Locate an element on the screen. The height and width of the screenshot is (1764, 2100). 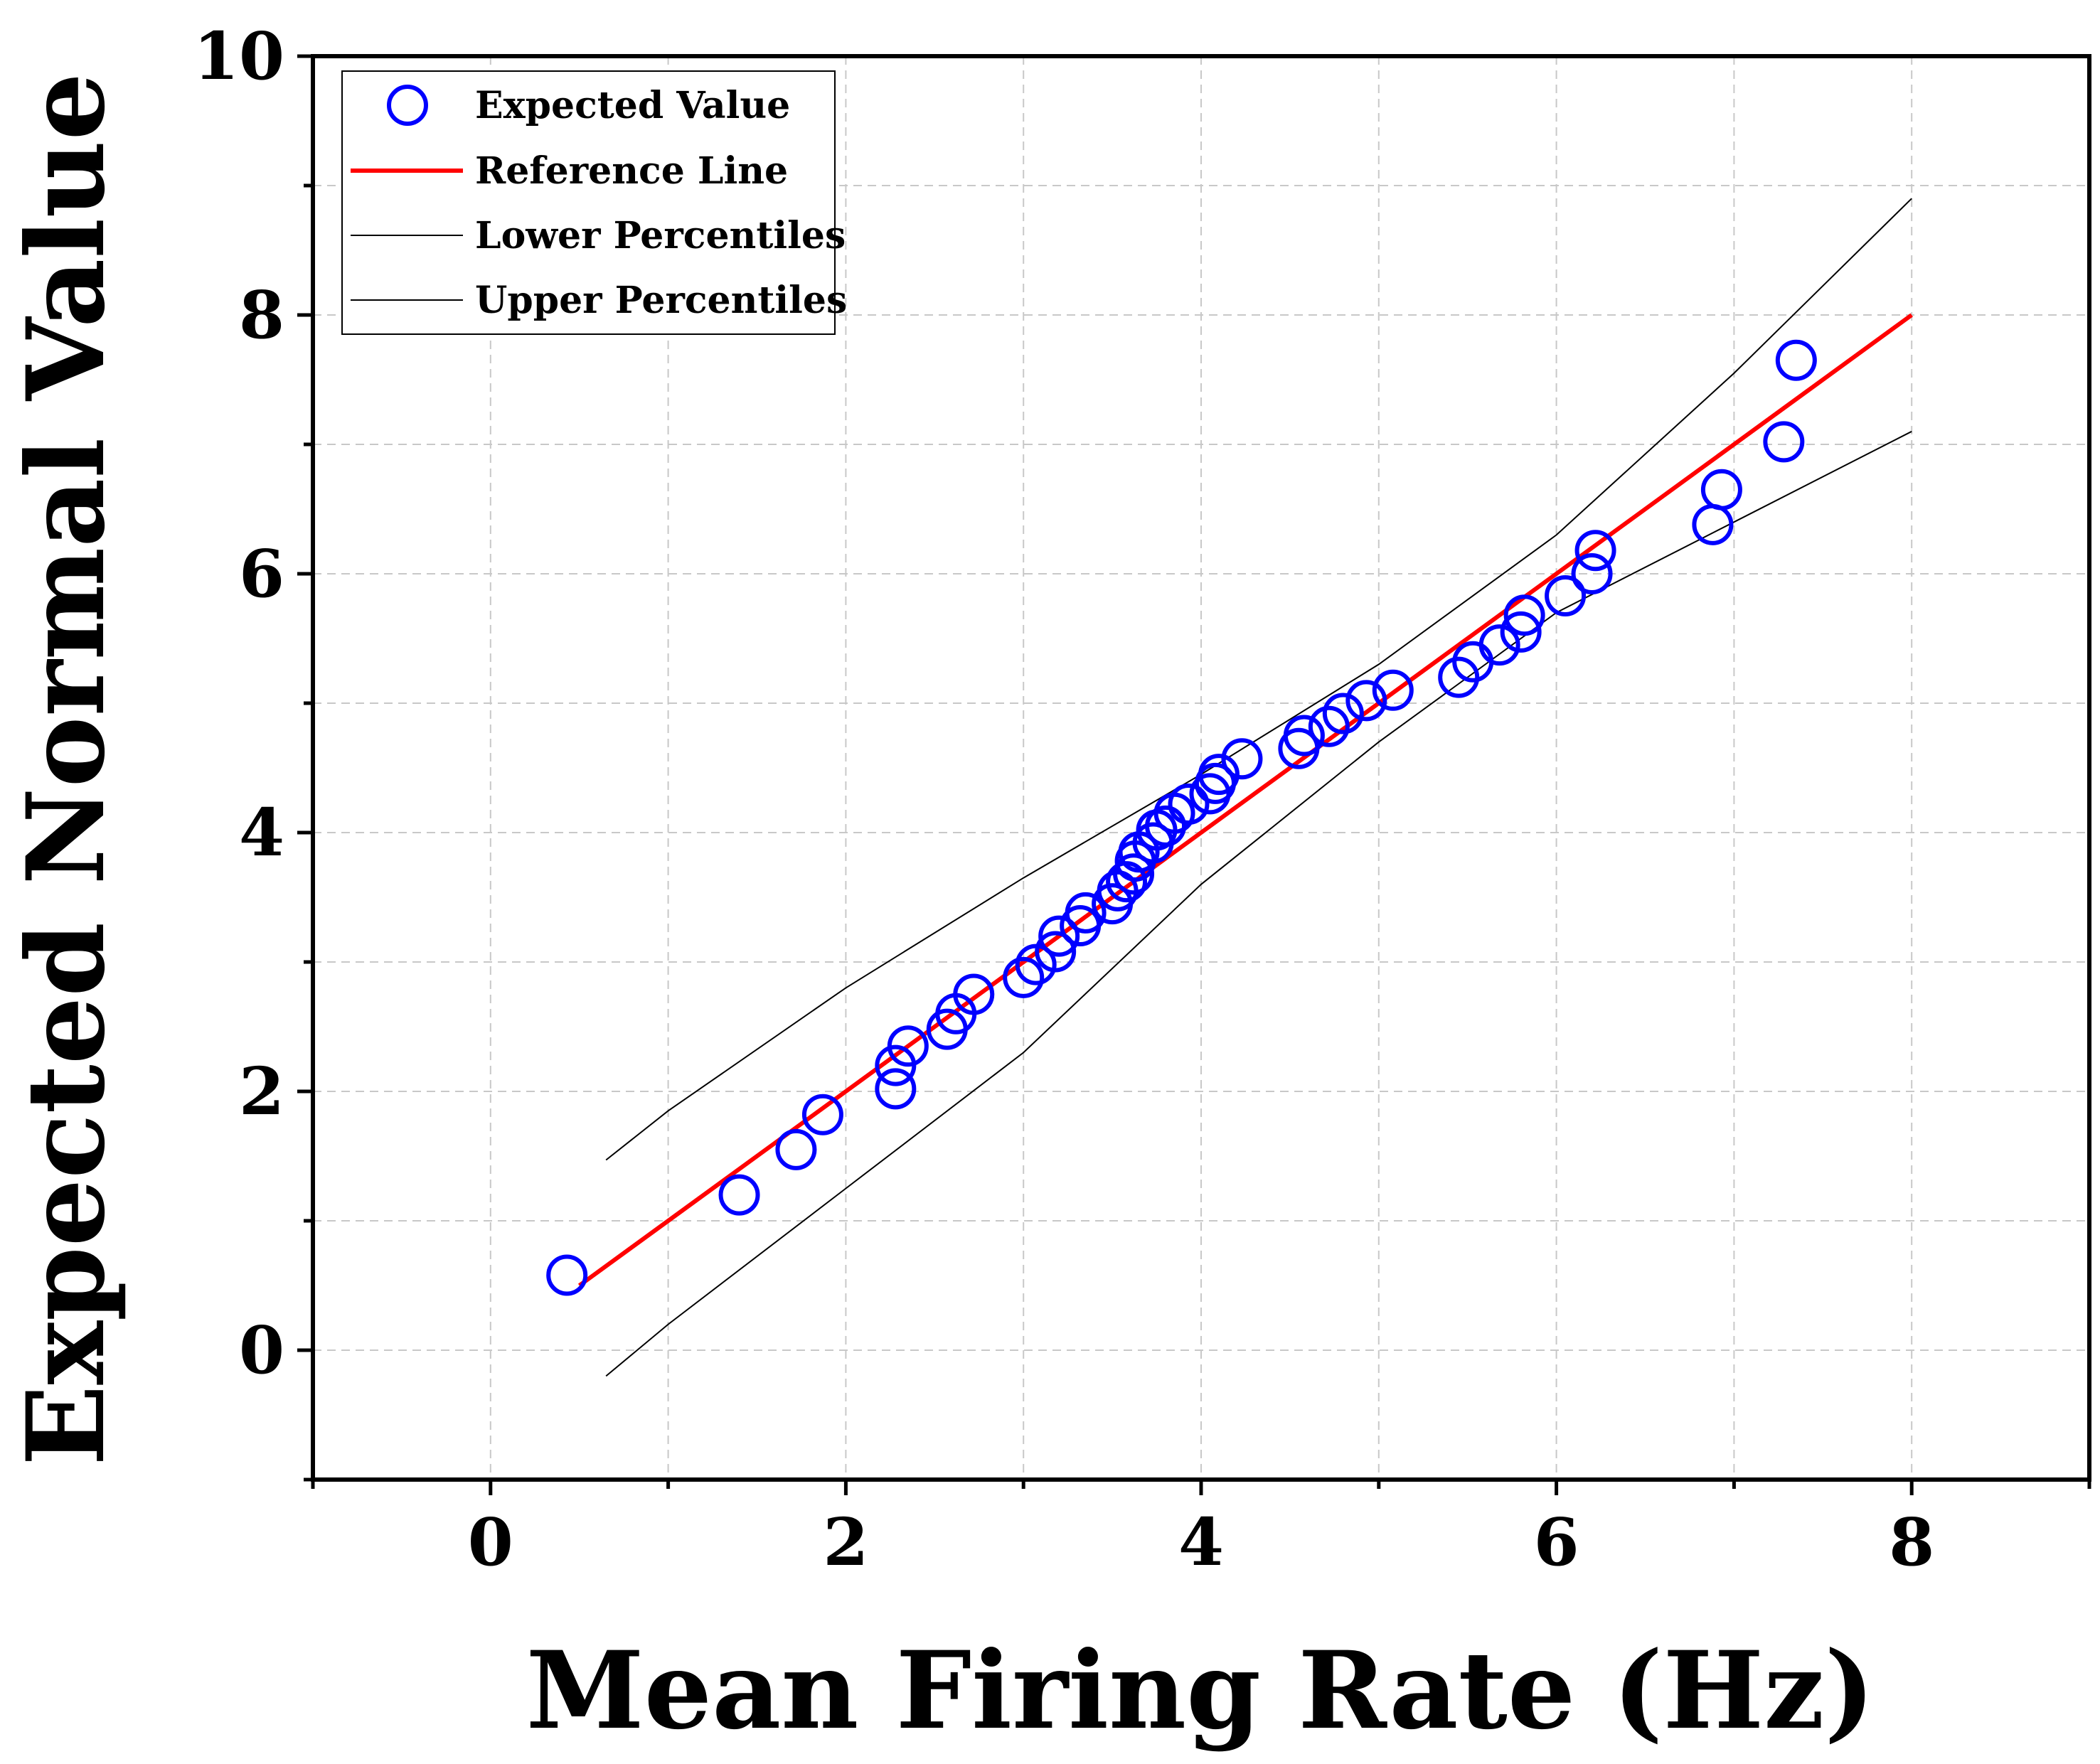
legend-label-upper-percentiles: Upper Percentiles is located at coordinates (661, 300).